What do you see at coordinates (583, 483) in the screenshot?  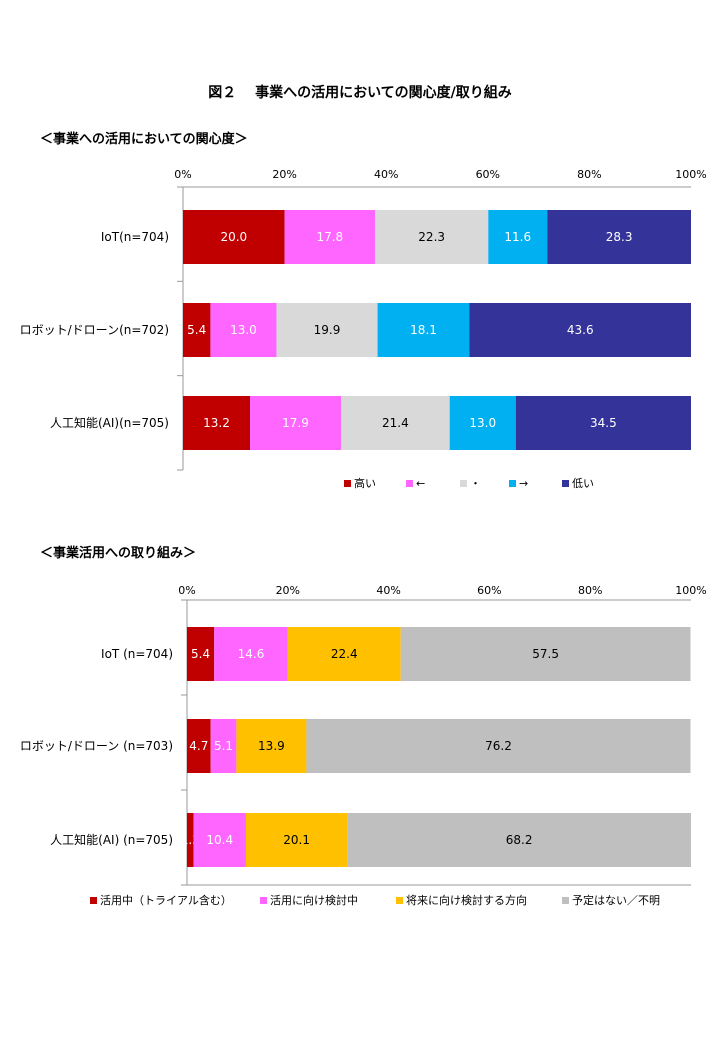 I see `interest-legend-label: 低い` at bounding box center [583, 483].